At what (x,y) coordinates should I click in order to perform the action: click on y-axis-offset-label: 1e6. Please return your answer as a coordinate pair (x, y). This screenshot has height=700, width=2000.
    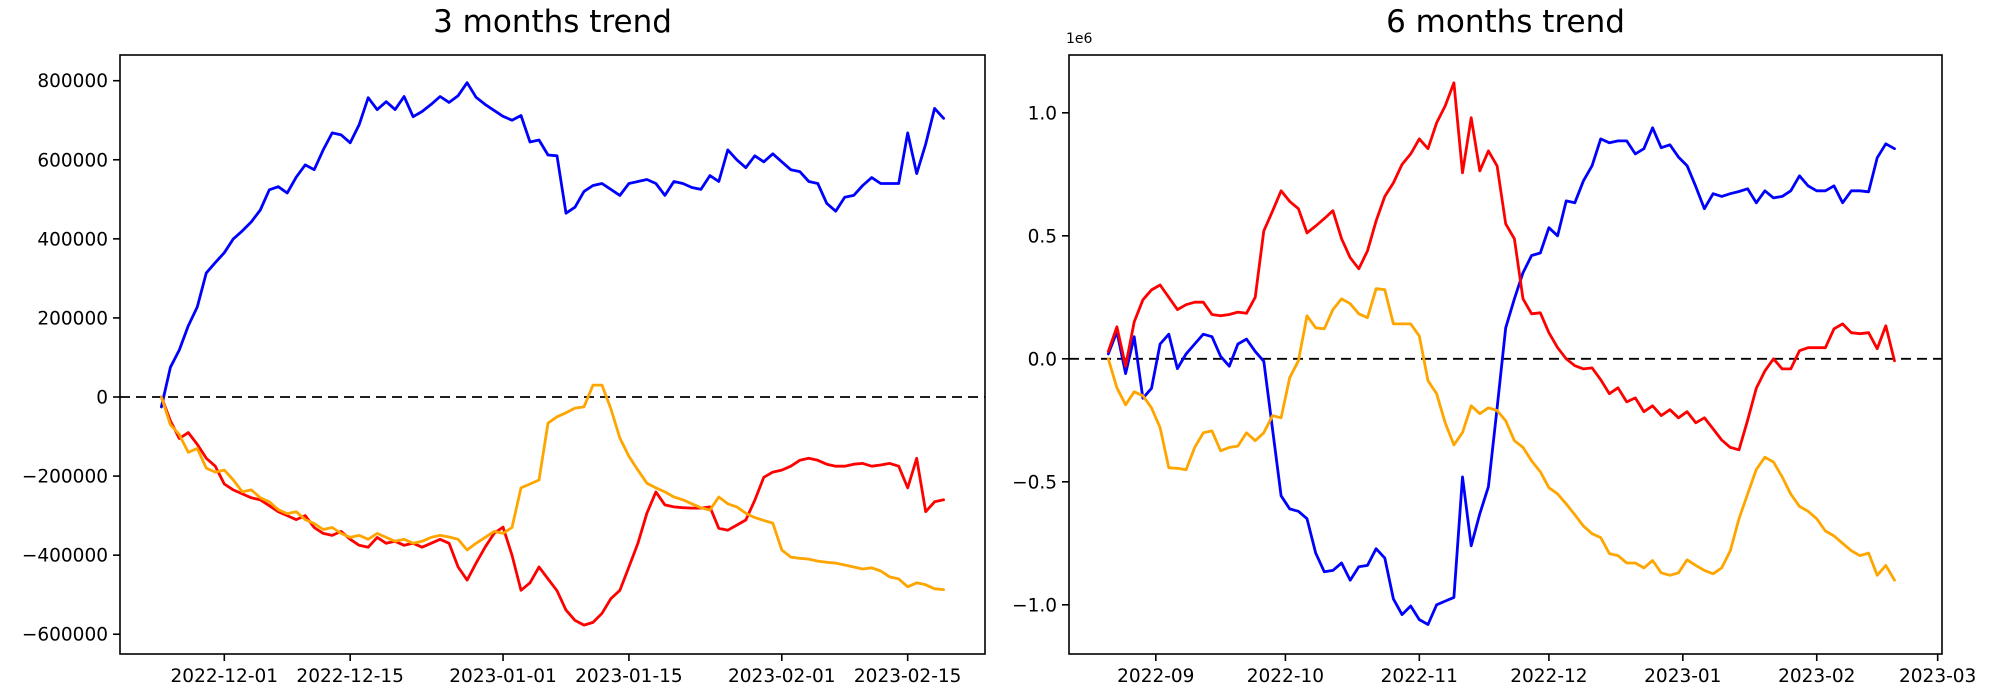
    Looking at the image, I should click on (1079, 39).